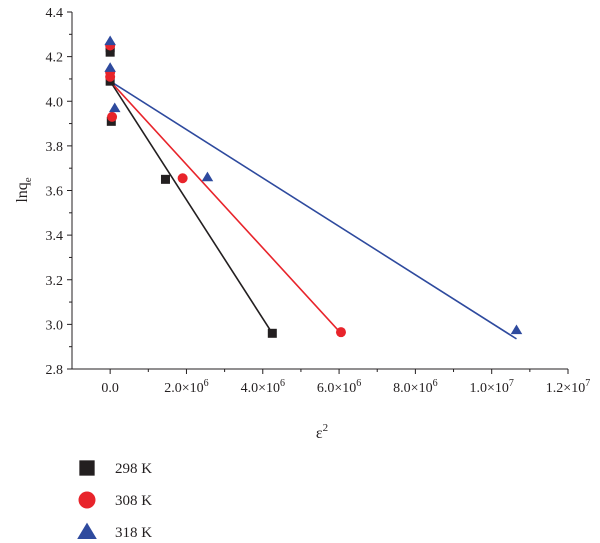 The image size is (600, 543). I want to click on legend: 298 K 308 K 318 K, so click(114, 500).